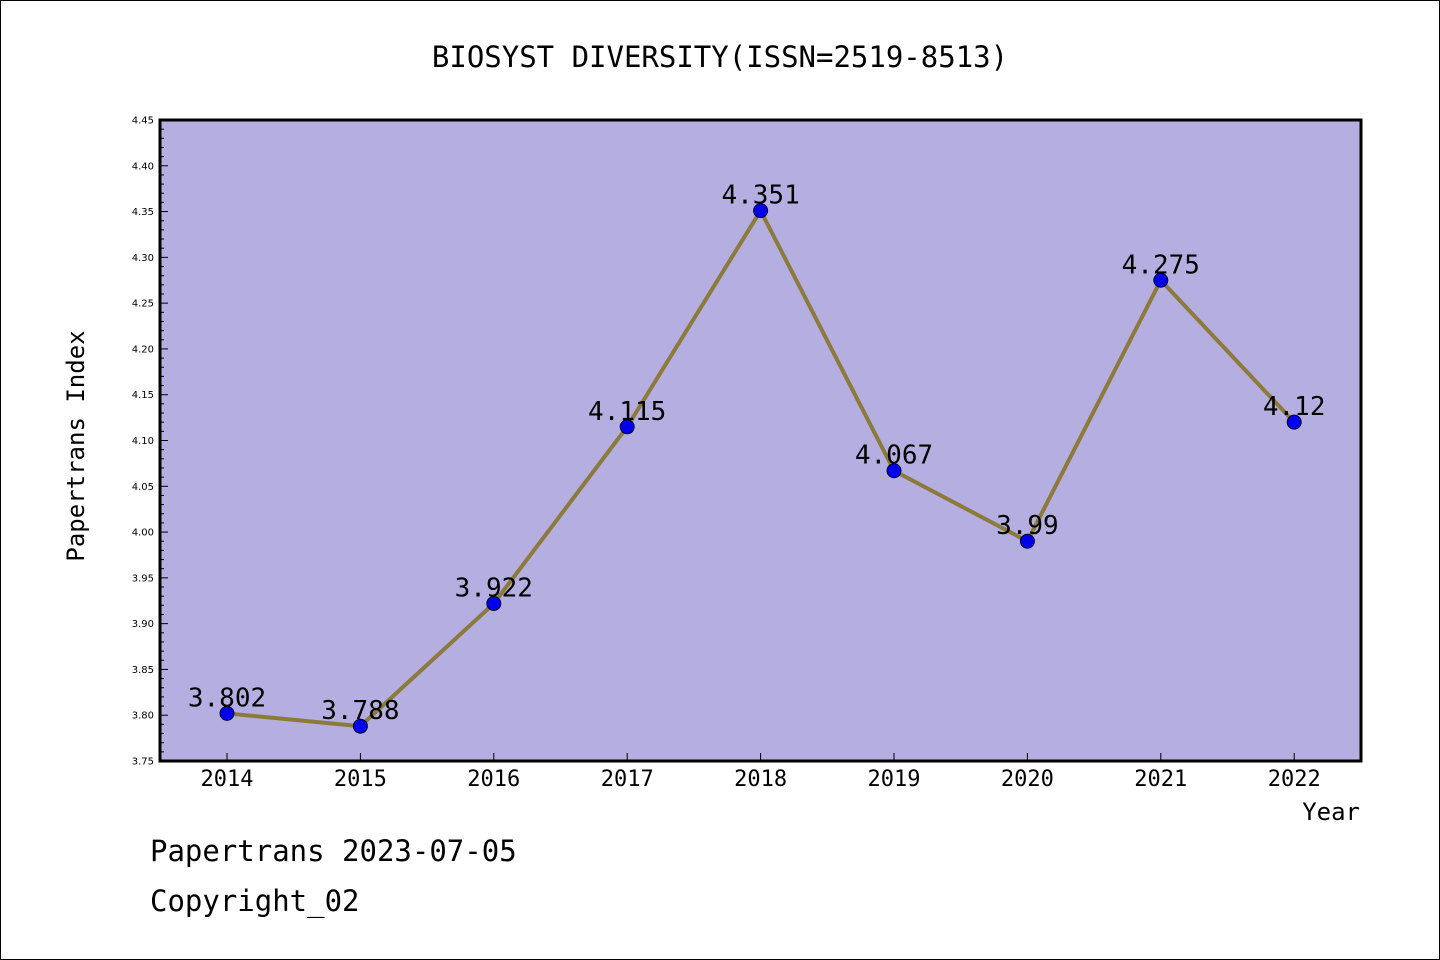  What do you see at coordinates (143, 304) in the screenshot?
I see `y-tick-label: 4.25` at bounding box center [143, 304].